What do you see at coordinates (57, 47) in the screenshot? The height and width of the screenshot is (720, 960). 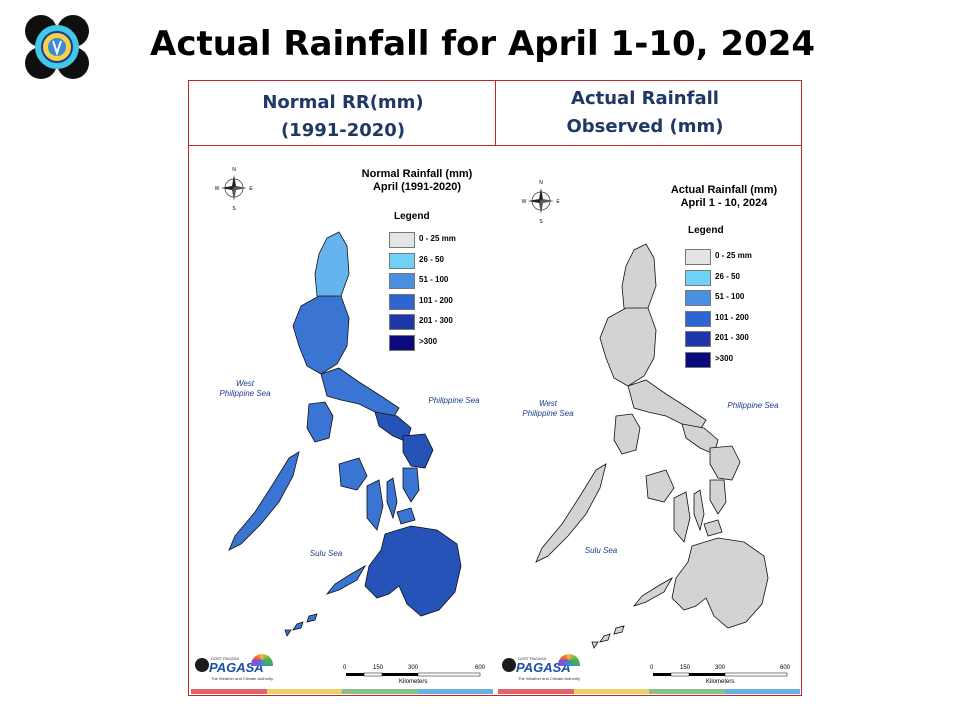 I see `pagasa-emblem-icon` at bounding box center [57, 47].